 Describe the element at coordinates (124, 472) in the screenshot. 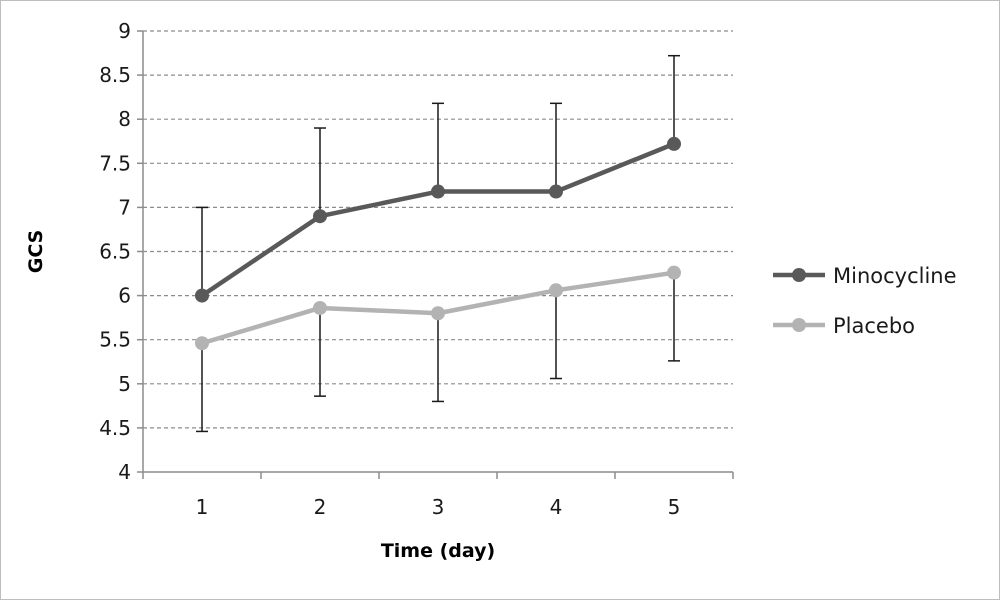

I see `y-tick-label: 4` at that location.